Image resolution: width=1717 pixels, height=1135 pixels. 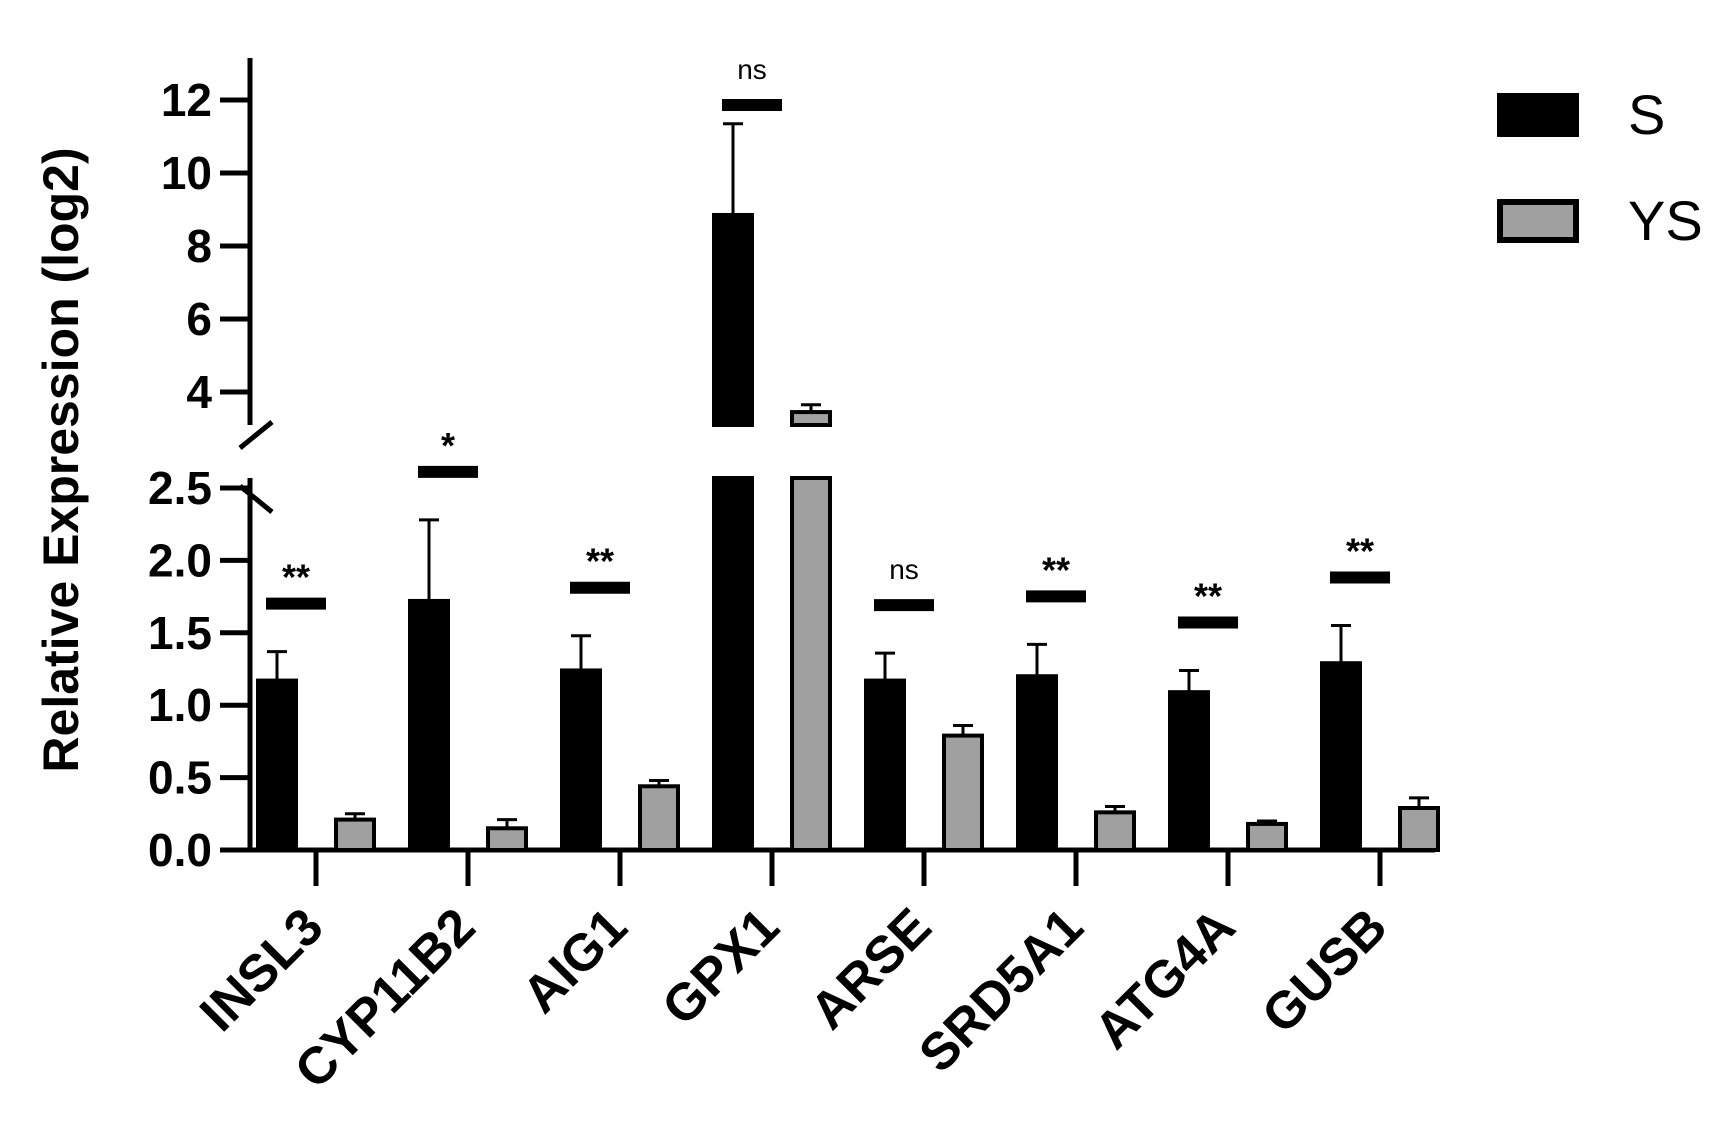 What do you see at coordinates (1165, 978) in the screenshot?
I see `x-tick-label: ATG4A` at bounding box center [1165, 978].